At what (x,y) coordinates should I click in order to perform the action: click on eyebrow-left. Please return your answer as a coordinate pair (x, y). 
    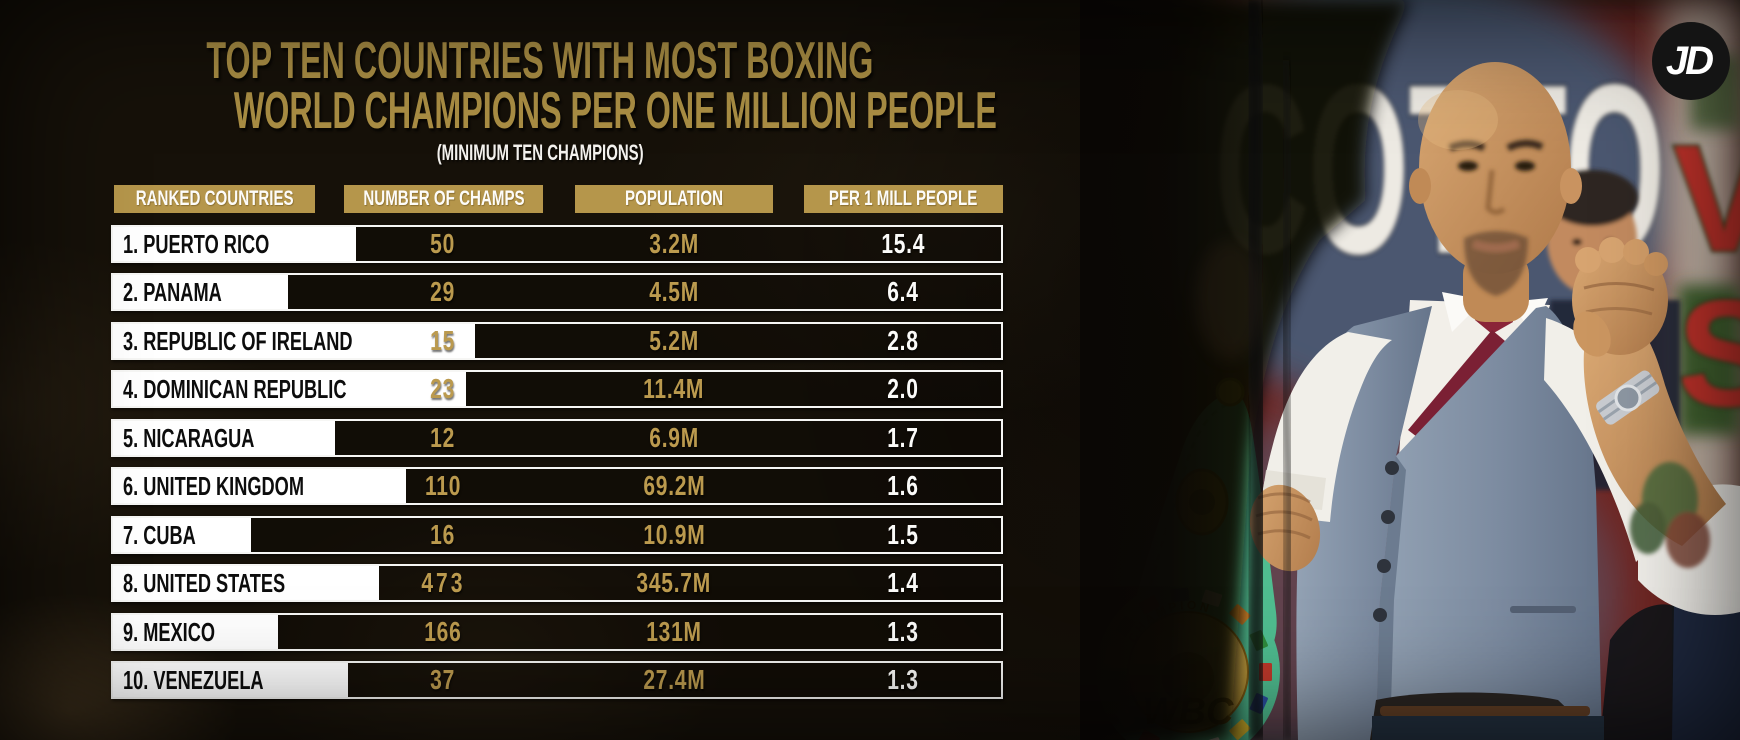
    Looking at the image, I should click on (1467, 146).